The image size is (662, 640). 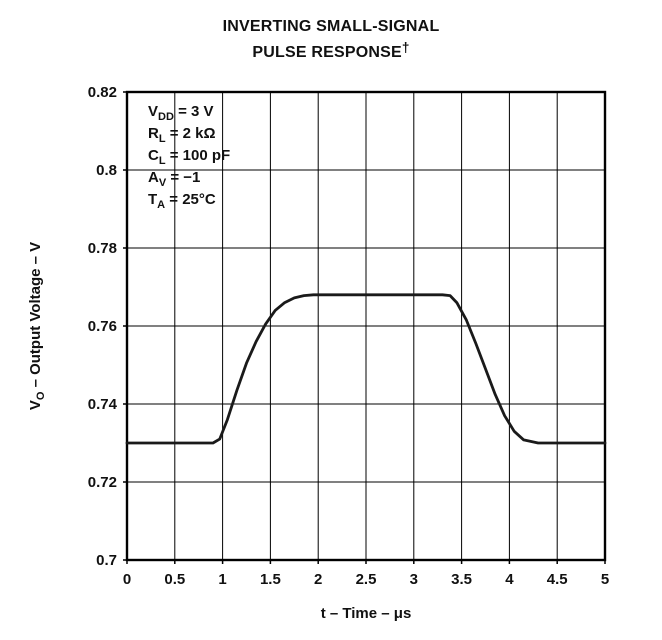 What do you see at coordinates (127, 579) in the screenshot?
I see `x-tick-label: 0` at bounding box center [127, 579].